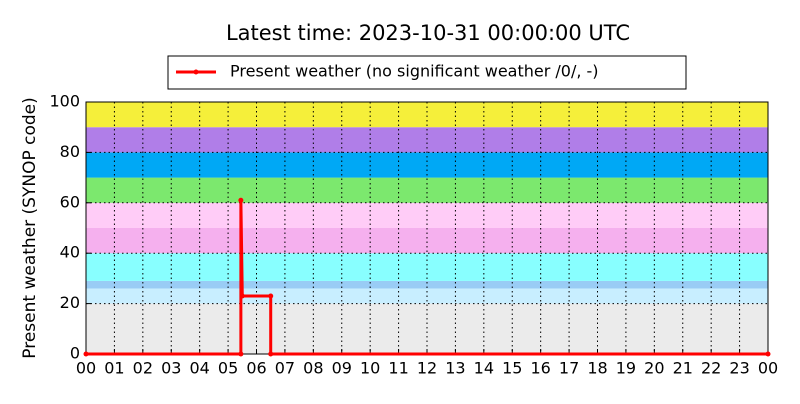 This screenshot has width=800, height=404. Describe the element at coordinates (626, 368) in the screenshot. I see `x-tick-label: 19` at that location.